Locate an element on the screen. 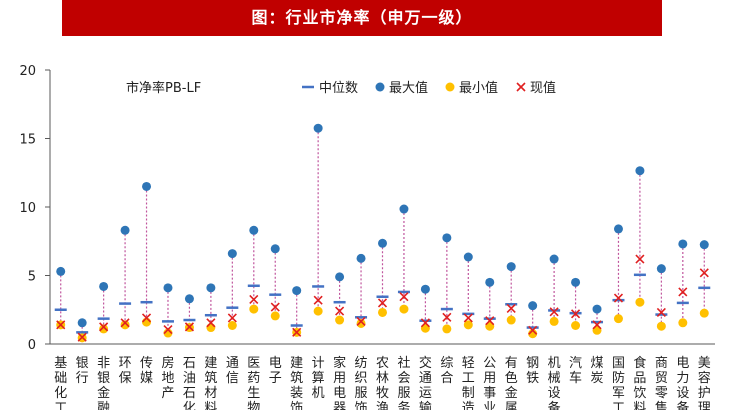 This screenshot has height=410, width=743. x-tick-label: 美容护理 is located at coordinates (704, 383).